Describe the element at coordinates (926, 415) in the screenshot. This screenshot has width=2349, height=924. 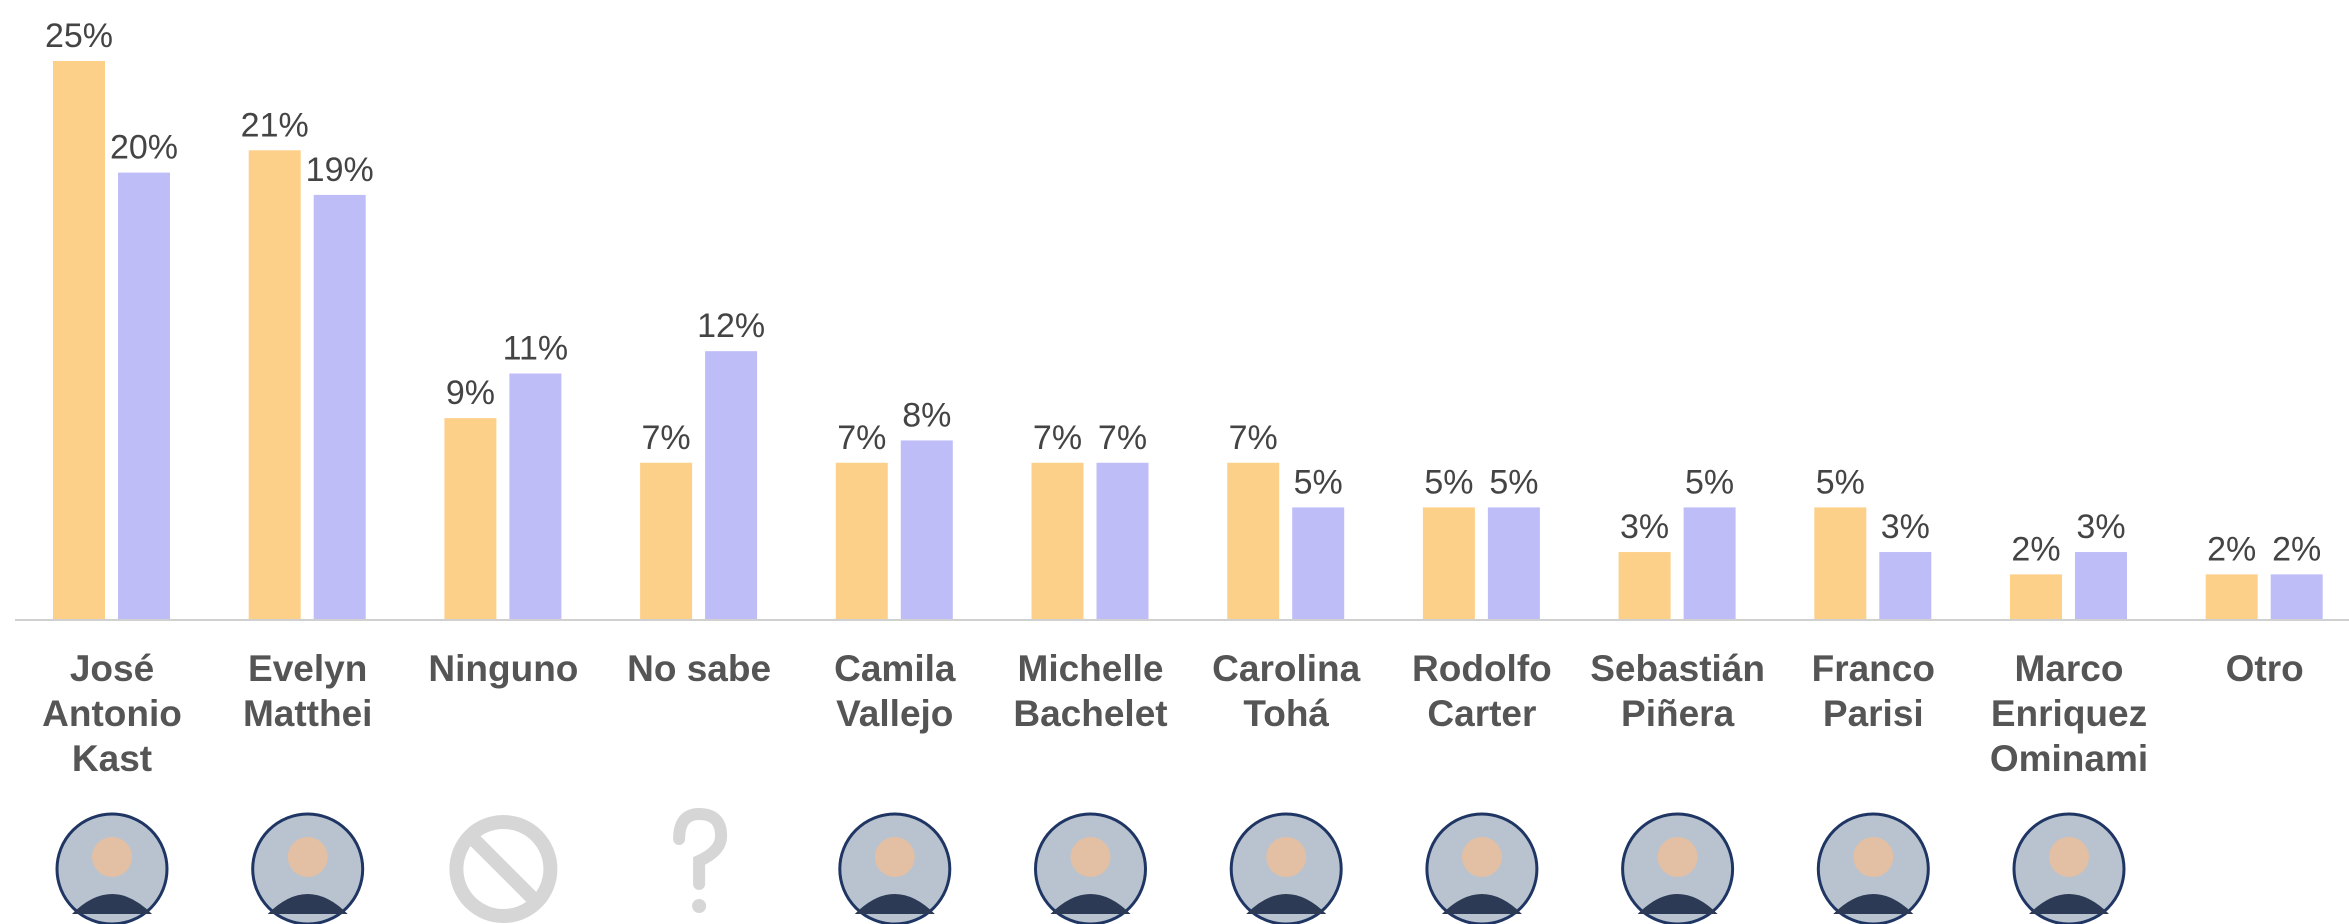
I see `value-label: 8%` at that location.